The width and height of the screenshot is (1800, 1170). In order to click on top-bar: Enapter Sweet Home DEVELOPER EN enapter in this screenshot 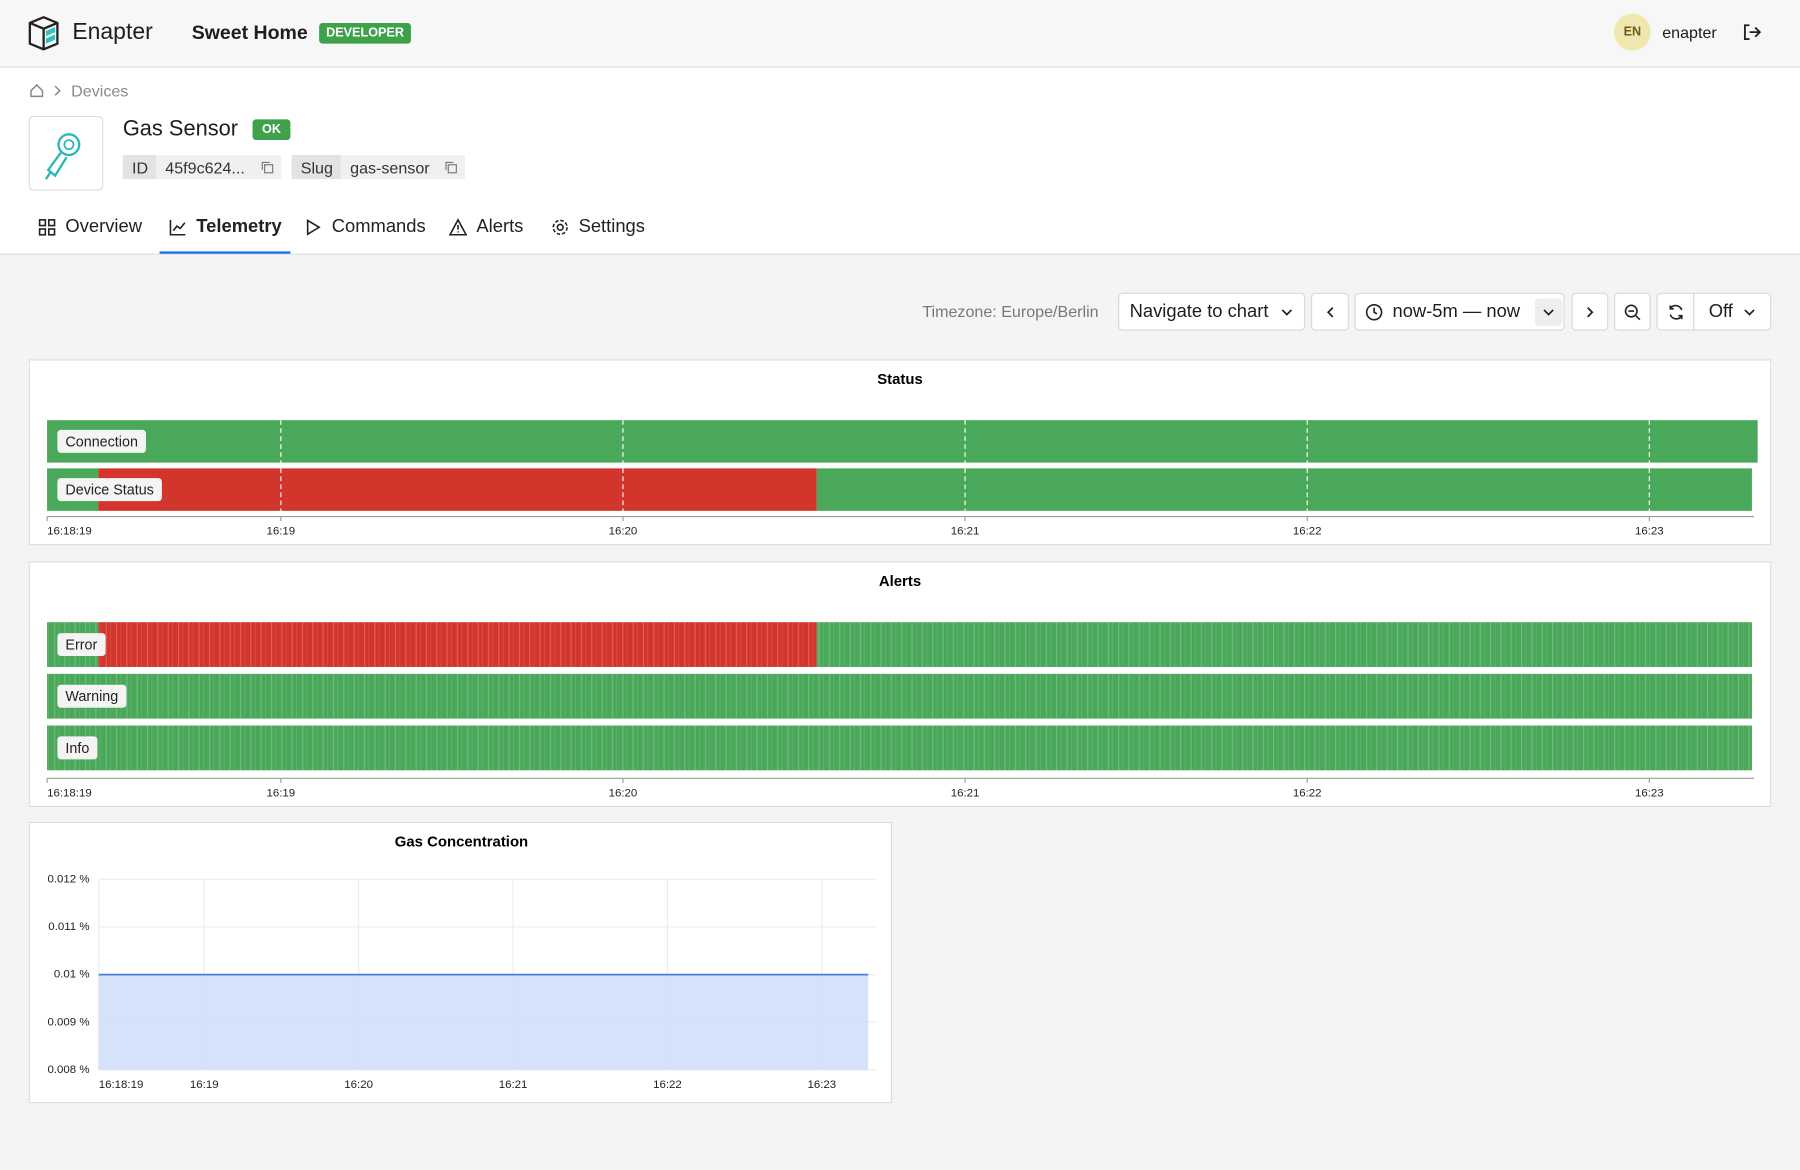, I will do `click(900, 34)`.